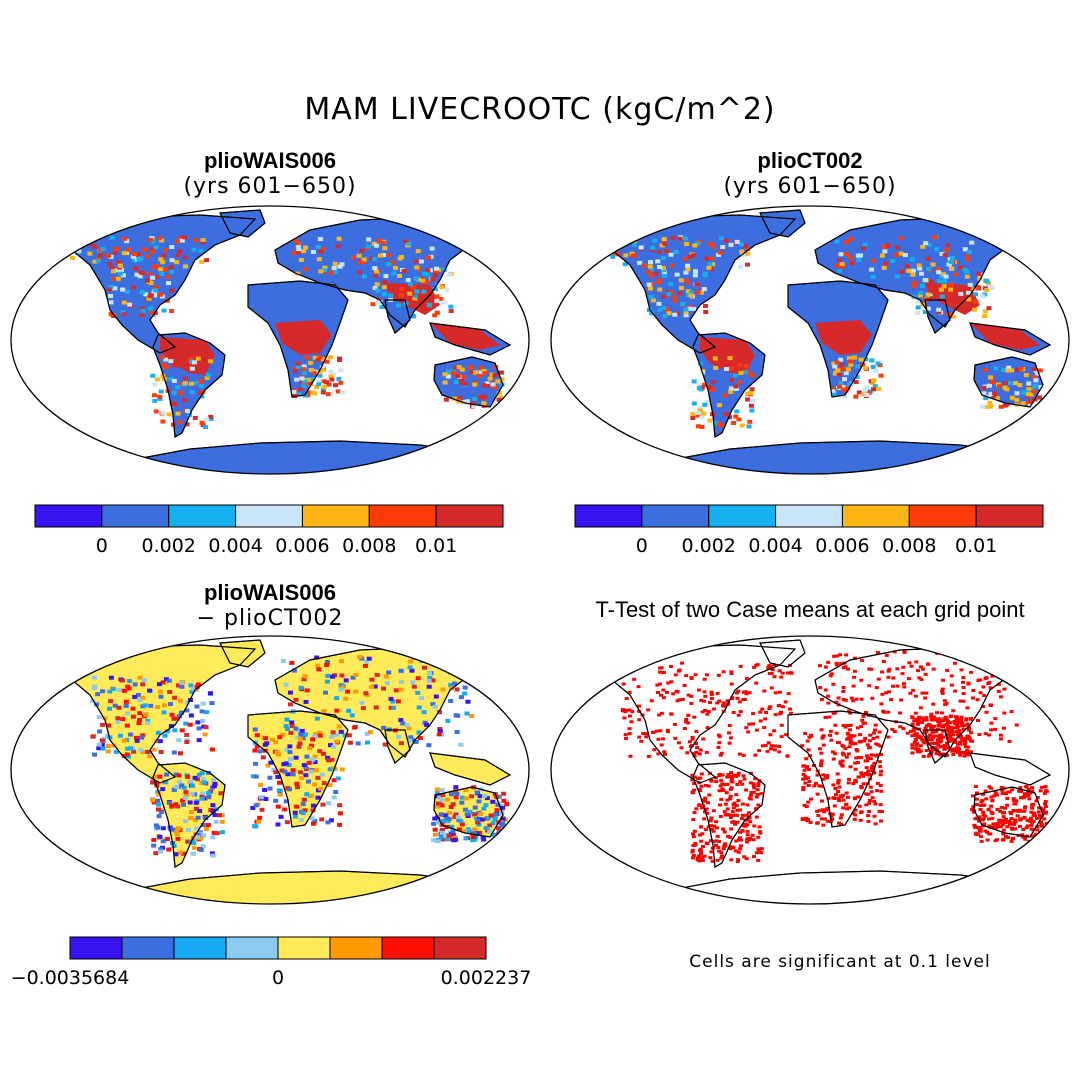 This screenshot has width=1080, height=1080. What do you see at coordinates (810, 160) in the screenshot?
I see `panel2-title: plioCT002` at bounding box center [810, 160].